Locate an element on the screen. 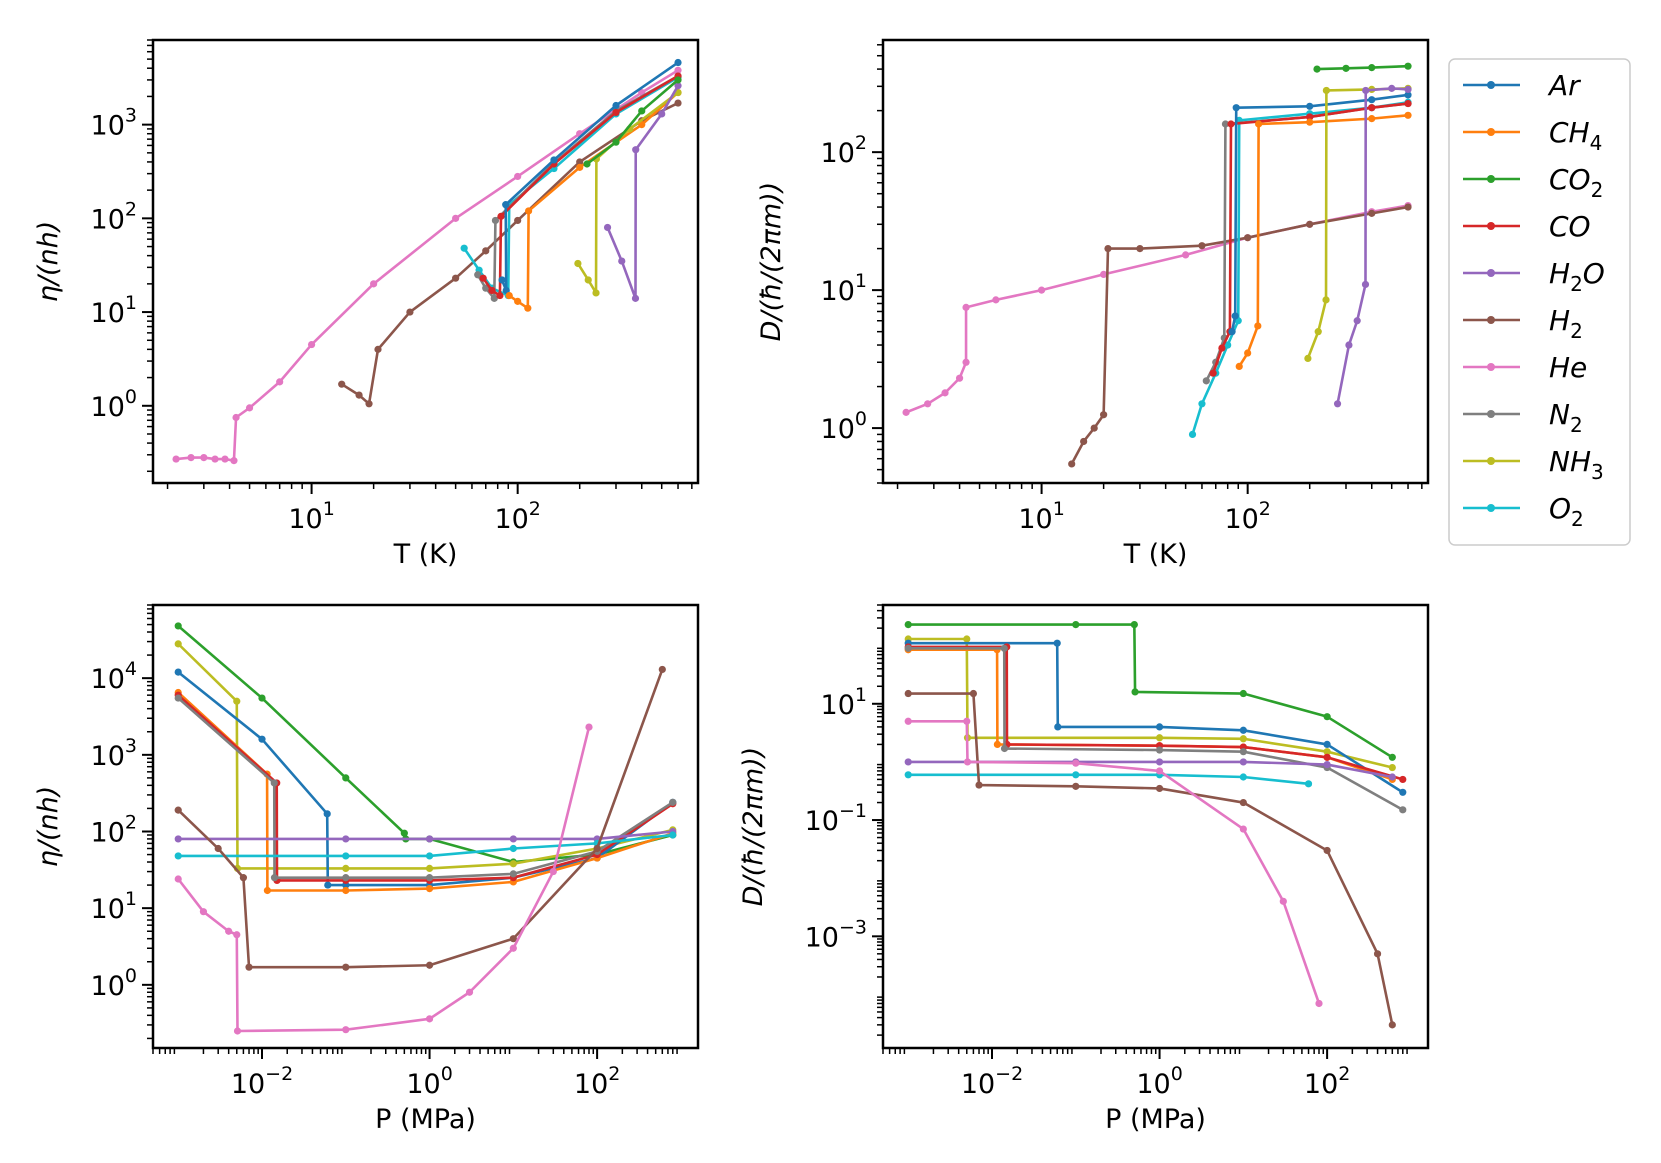 The image size is (1661, 1163). y-axis-label: D/(ħ/(2πm)) is located at coordinates (771, 262).